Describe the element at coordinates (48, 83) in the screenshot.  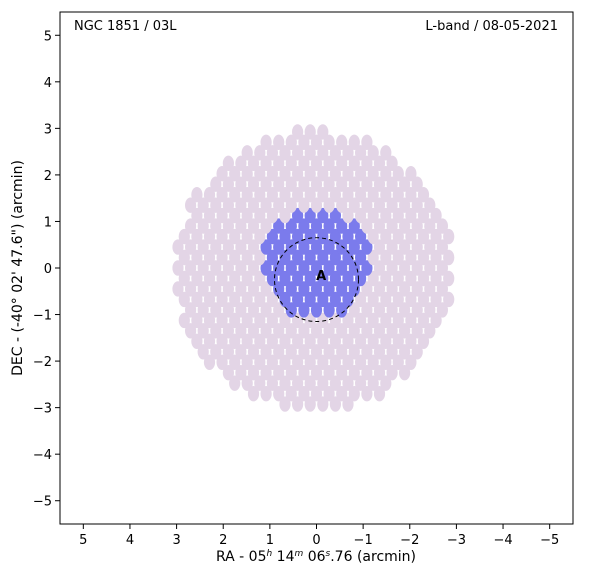
I see `y-tick-label: 4` at that location.